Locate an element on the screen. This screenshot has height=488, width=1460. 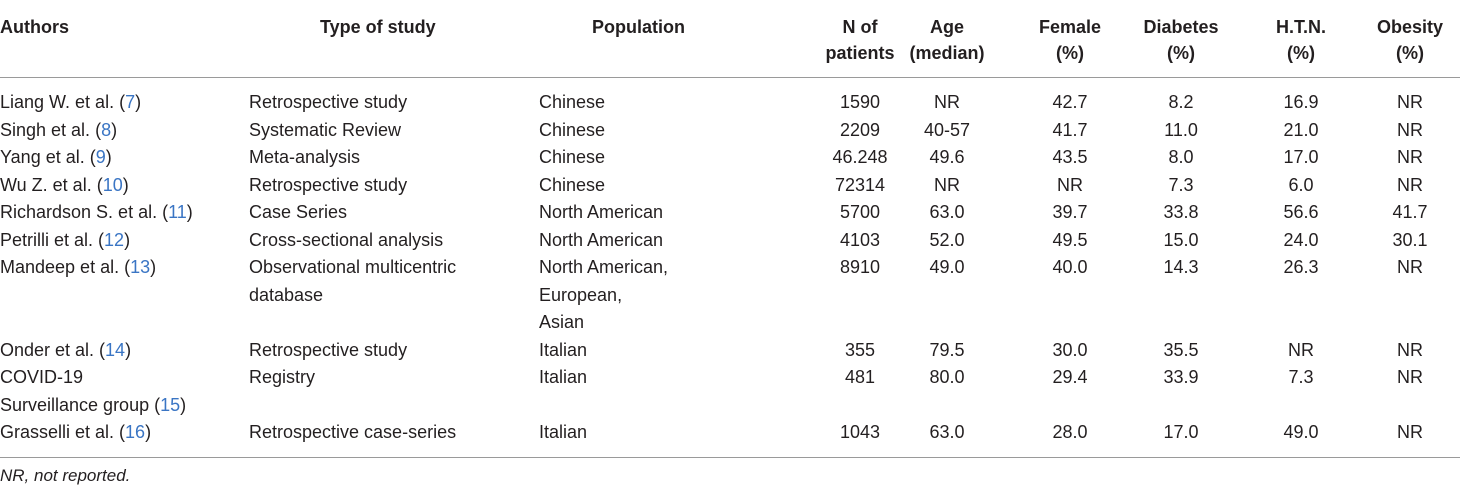
type-line: Systematic Review is located at coordinates (325, 130).